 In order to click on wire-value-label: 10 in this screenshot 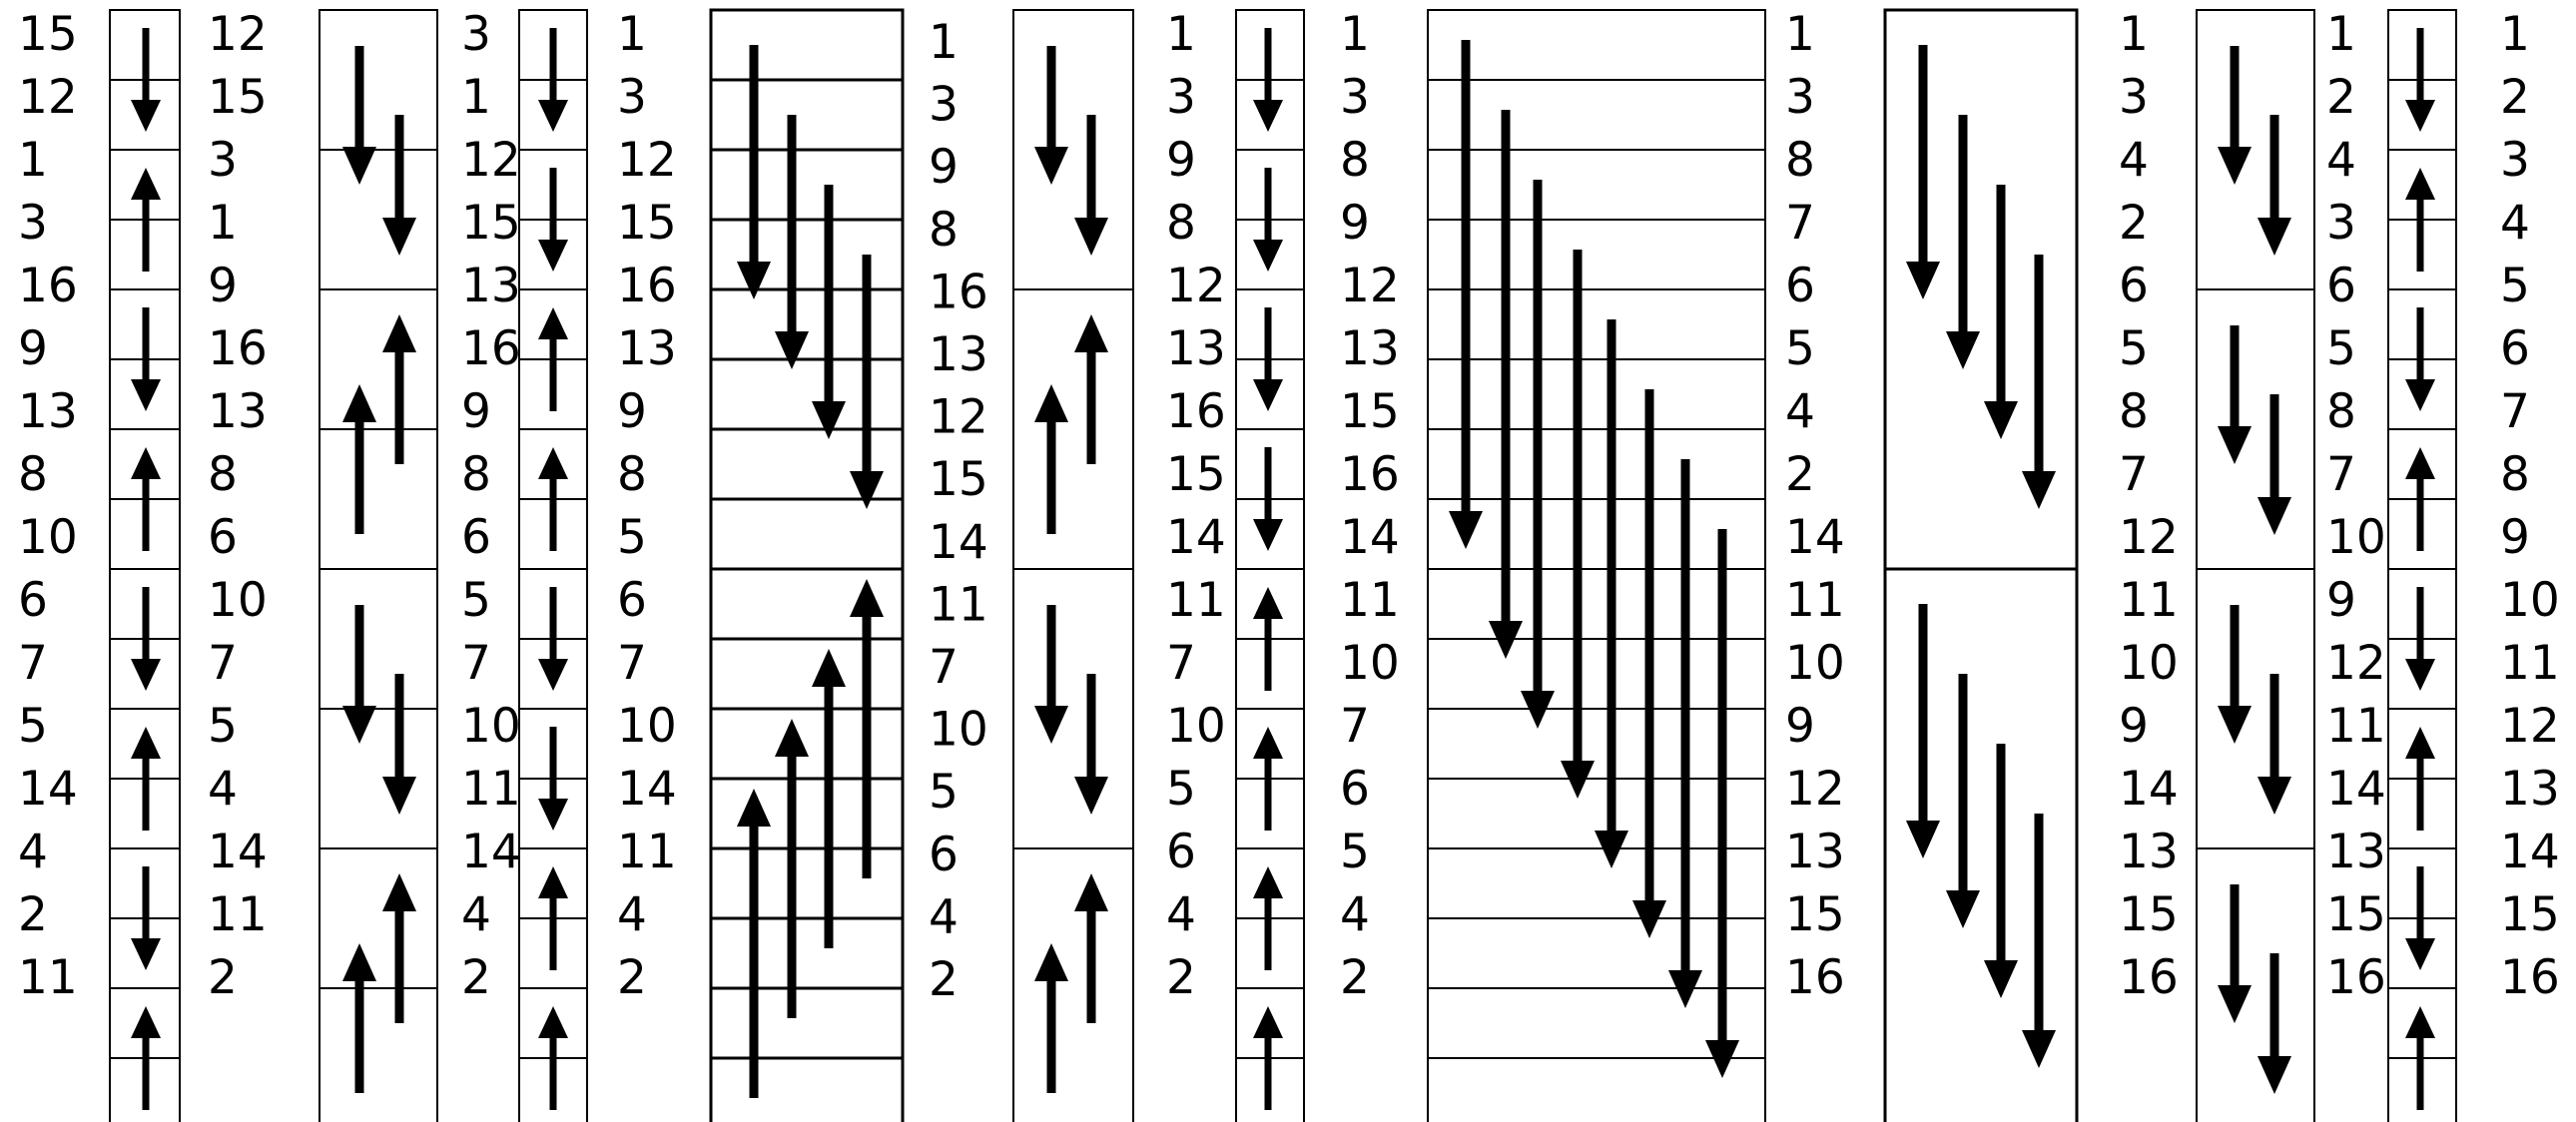, I will do `click(2356, 537)`.